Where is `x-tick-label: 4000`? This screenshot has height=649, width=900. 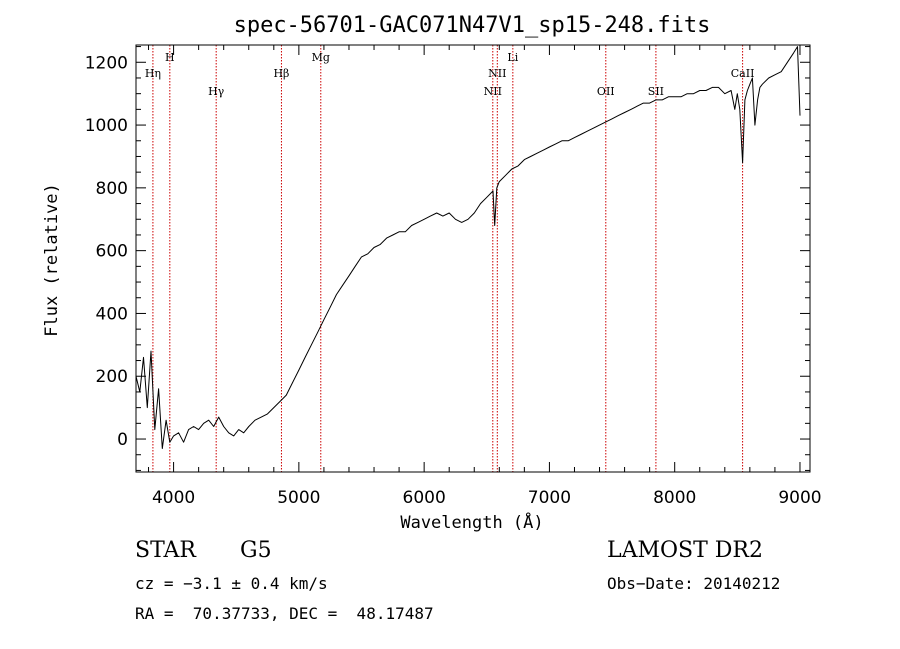
x-tick-label: 4000 is located at coordinates (173, 498).